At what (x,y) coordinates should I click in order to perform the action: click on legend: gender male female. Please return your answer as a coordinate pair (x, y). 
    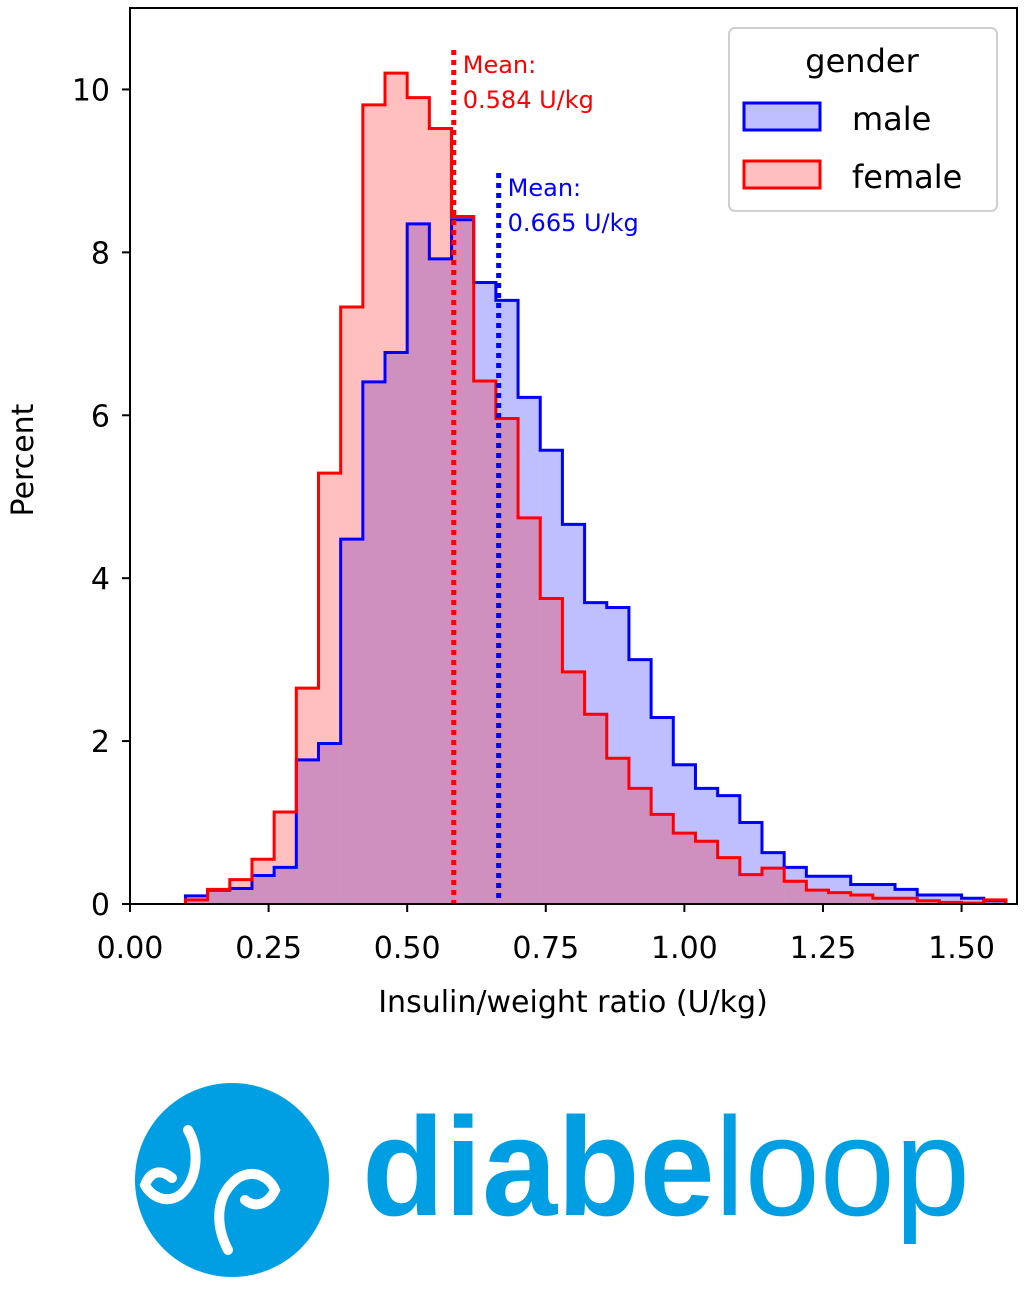
    Looking at the image, I should click on (863, 119).